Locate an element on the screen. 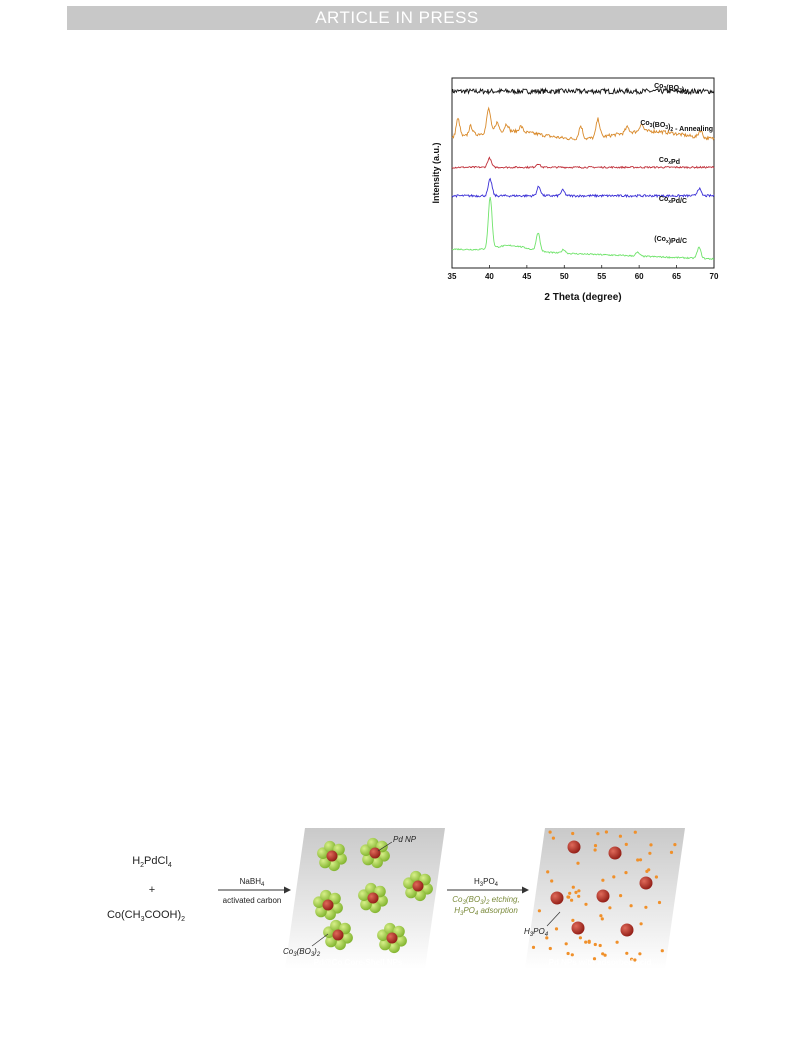 The image size is (793, 1057). pd-np-callout-line is located at coordinates (385, 846).